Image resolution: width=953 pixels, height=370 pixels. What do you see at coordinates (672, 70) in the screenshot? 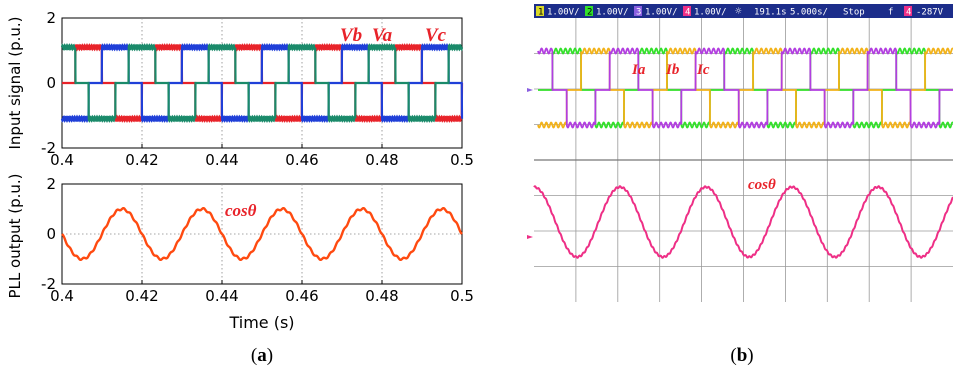
I see `label-ib: Ib` at bounding box center [672, 70].